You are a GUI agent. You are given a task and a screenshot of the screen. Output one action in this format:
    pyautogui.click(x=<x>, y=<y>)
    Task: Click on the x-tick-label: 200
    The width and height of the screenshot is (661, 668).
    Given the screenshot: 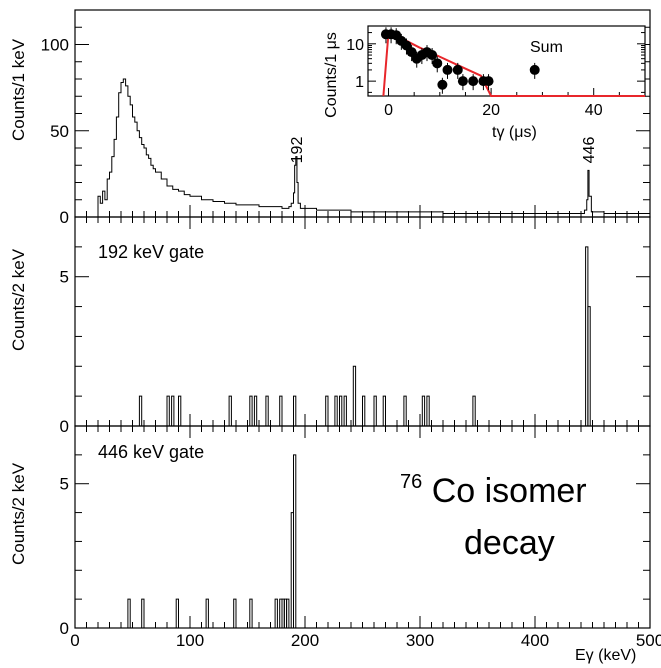 What is the action you would take?
    pyautogui.click(x=305, y=640)
    